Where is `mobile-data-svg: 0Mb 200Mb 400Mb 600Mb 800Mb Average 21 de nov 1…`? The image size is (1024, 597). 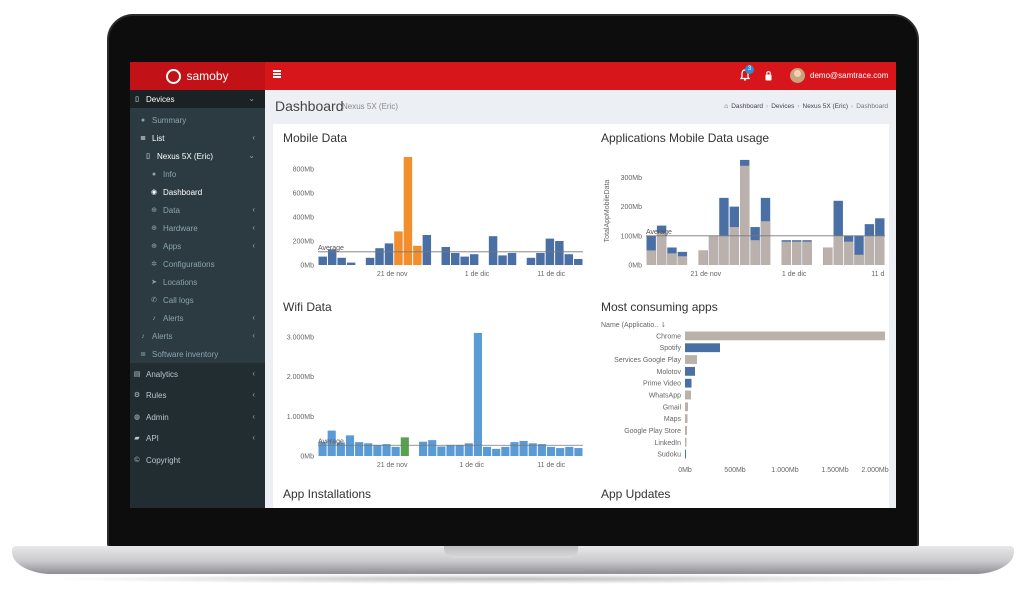
mobile-data-svg: 0Mb 200Mb 400Mb 600Mb 800Mb Average 21 de nov 1… is located at coordinates (438, 217).